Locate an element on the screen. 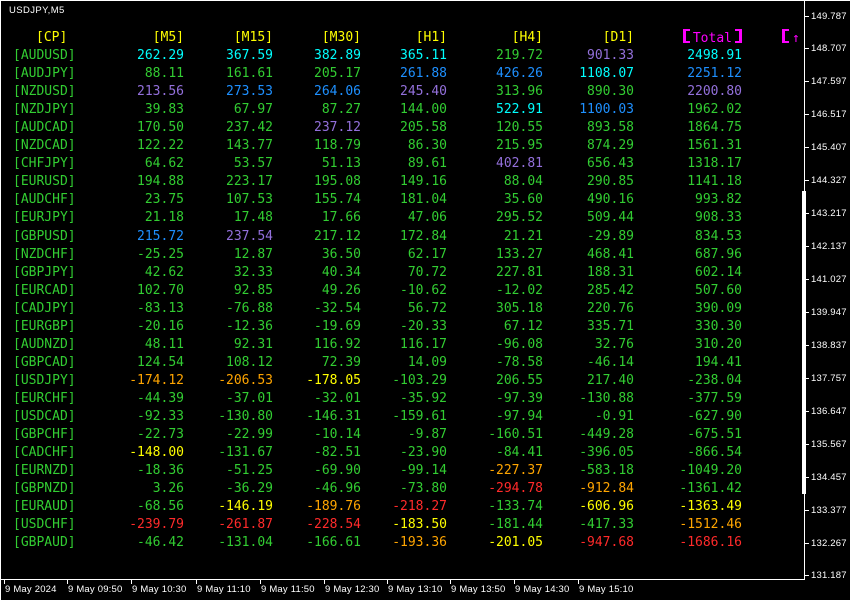  value-cell: -36.29 is located at coordinates (249, 489).